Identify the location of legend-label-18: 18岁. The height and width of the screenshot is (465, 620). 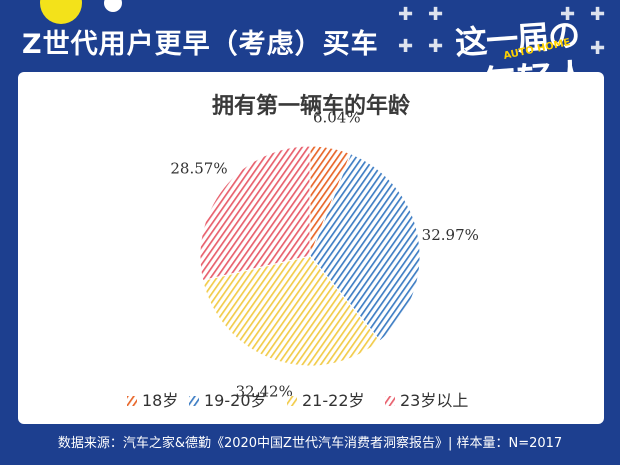
(160, 400).